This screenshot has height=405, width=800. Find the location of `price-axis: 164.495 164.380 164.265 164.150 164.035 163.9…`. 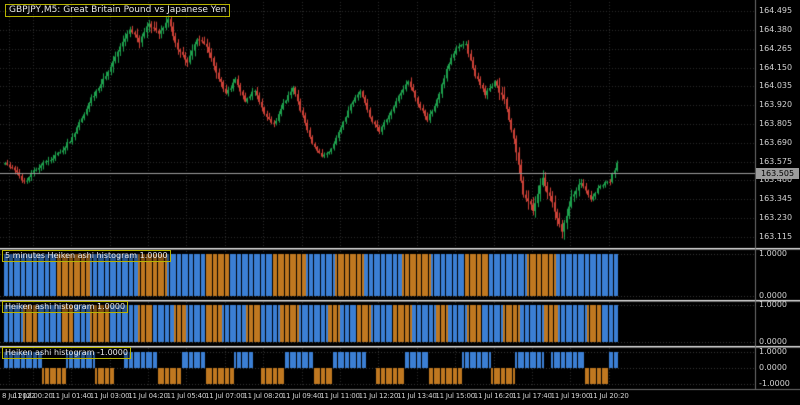

price-axis: 164.495 164.380 164.265 164.150 164.035 163.9… is located at coordinates (778, 194).